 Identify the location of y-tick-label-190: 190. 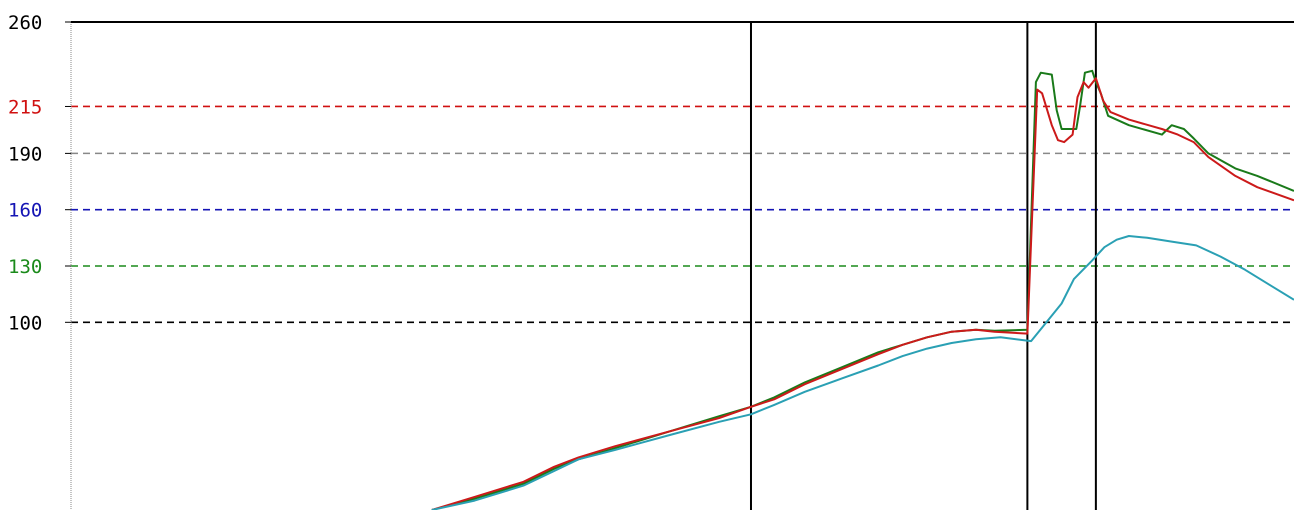
(25, 154).